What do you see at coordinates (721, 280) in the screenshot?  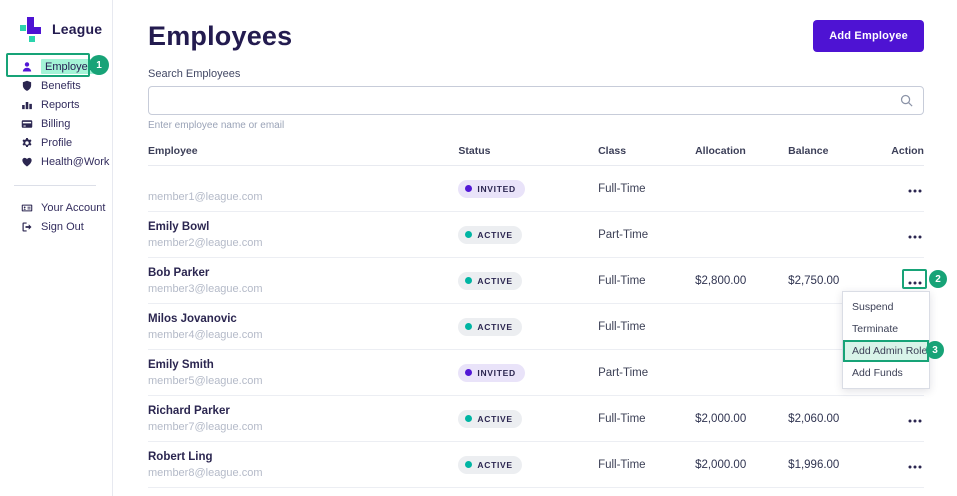 I see `employee-allocation: $2,800.00` at bounding box center [721, 280].